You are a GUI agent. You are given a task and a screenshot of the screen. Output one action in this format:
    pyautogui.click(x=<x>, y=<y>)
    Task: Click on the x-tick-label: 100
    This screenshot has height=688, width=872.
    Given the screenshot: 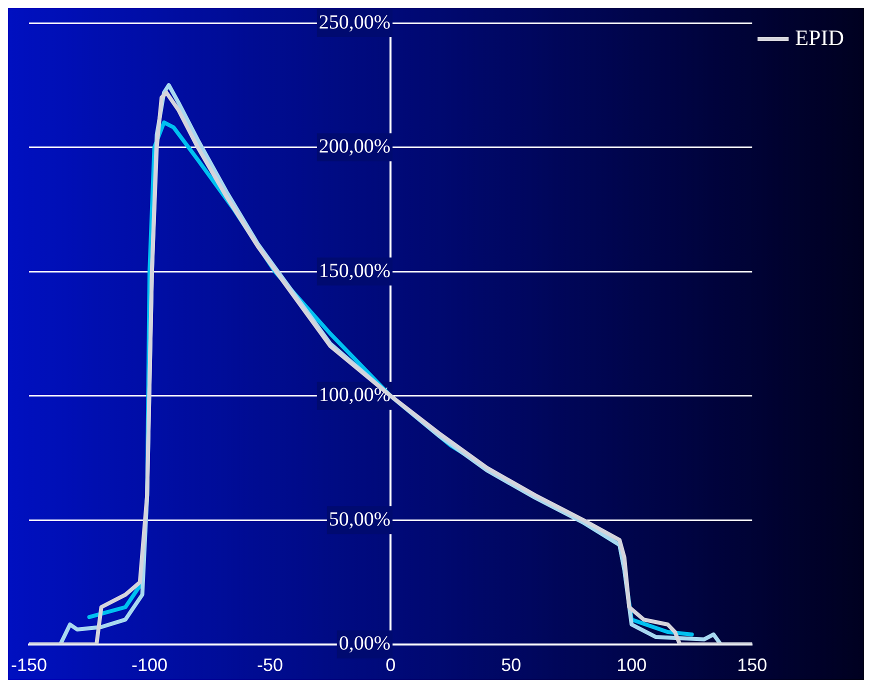 What is the action you would take?
    pyautogui.click(x=631, y=665)
    